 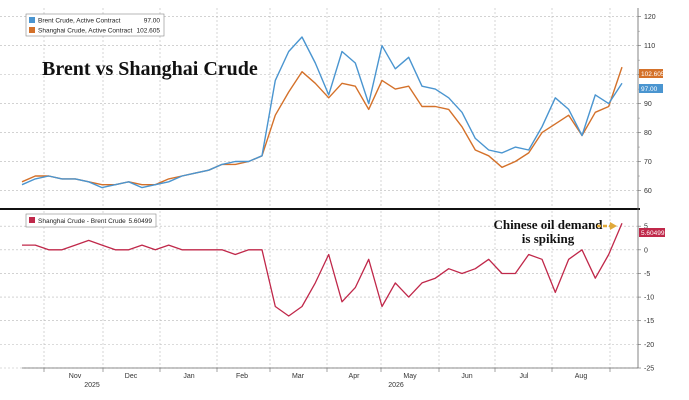 What do you see at coordinates (75, 376) in the screenshot?
I see `x-tick-label: Nov` at bounding box center [75, 376].